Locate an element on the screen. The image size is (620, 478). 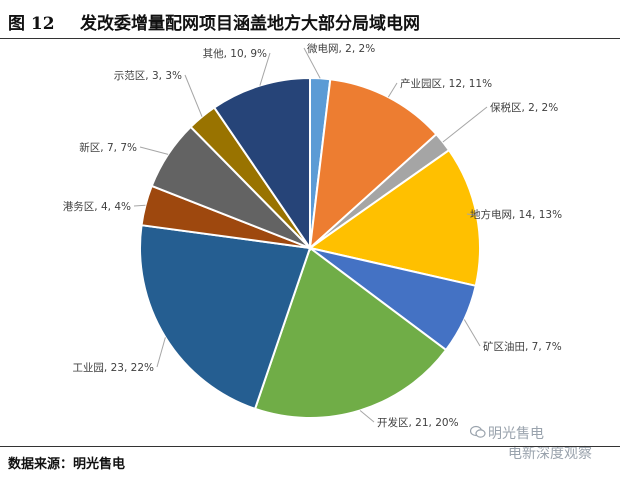
slice-label-5: 开发区, 21, 20% is located at coordinates (418, 422).